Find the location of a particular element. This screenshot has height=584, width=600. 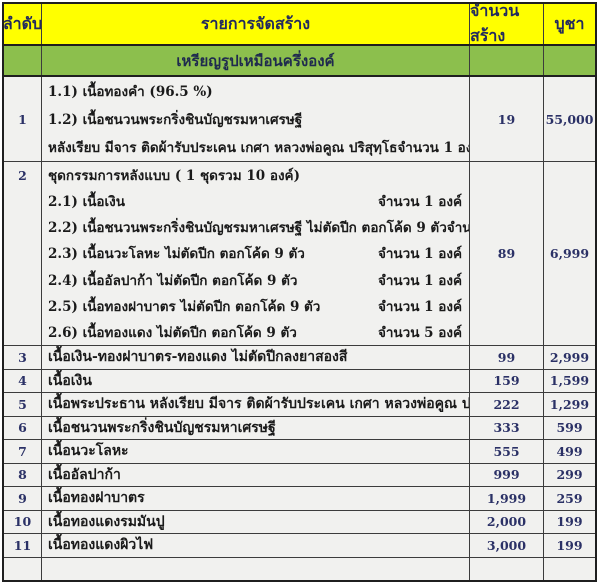

item-cell: เนื้อทองแดงผิวไฟ is located at coordinates (256, 545).